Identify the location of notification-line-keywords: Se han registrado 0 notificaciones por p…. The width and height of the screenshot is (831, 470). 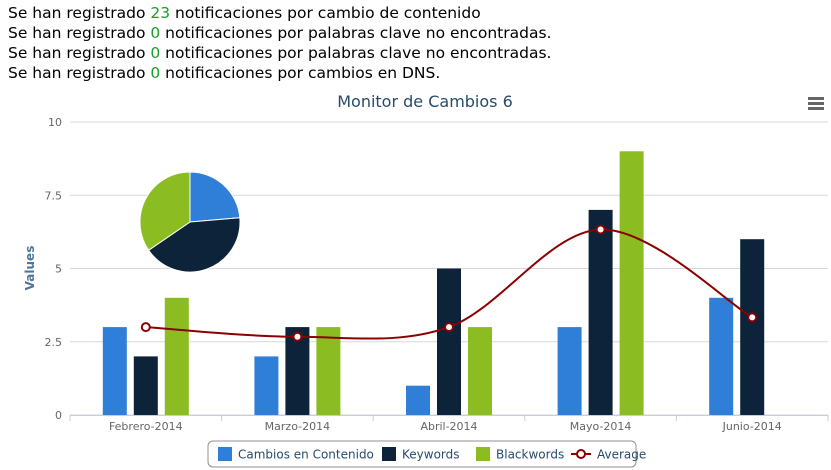
(279, 33).